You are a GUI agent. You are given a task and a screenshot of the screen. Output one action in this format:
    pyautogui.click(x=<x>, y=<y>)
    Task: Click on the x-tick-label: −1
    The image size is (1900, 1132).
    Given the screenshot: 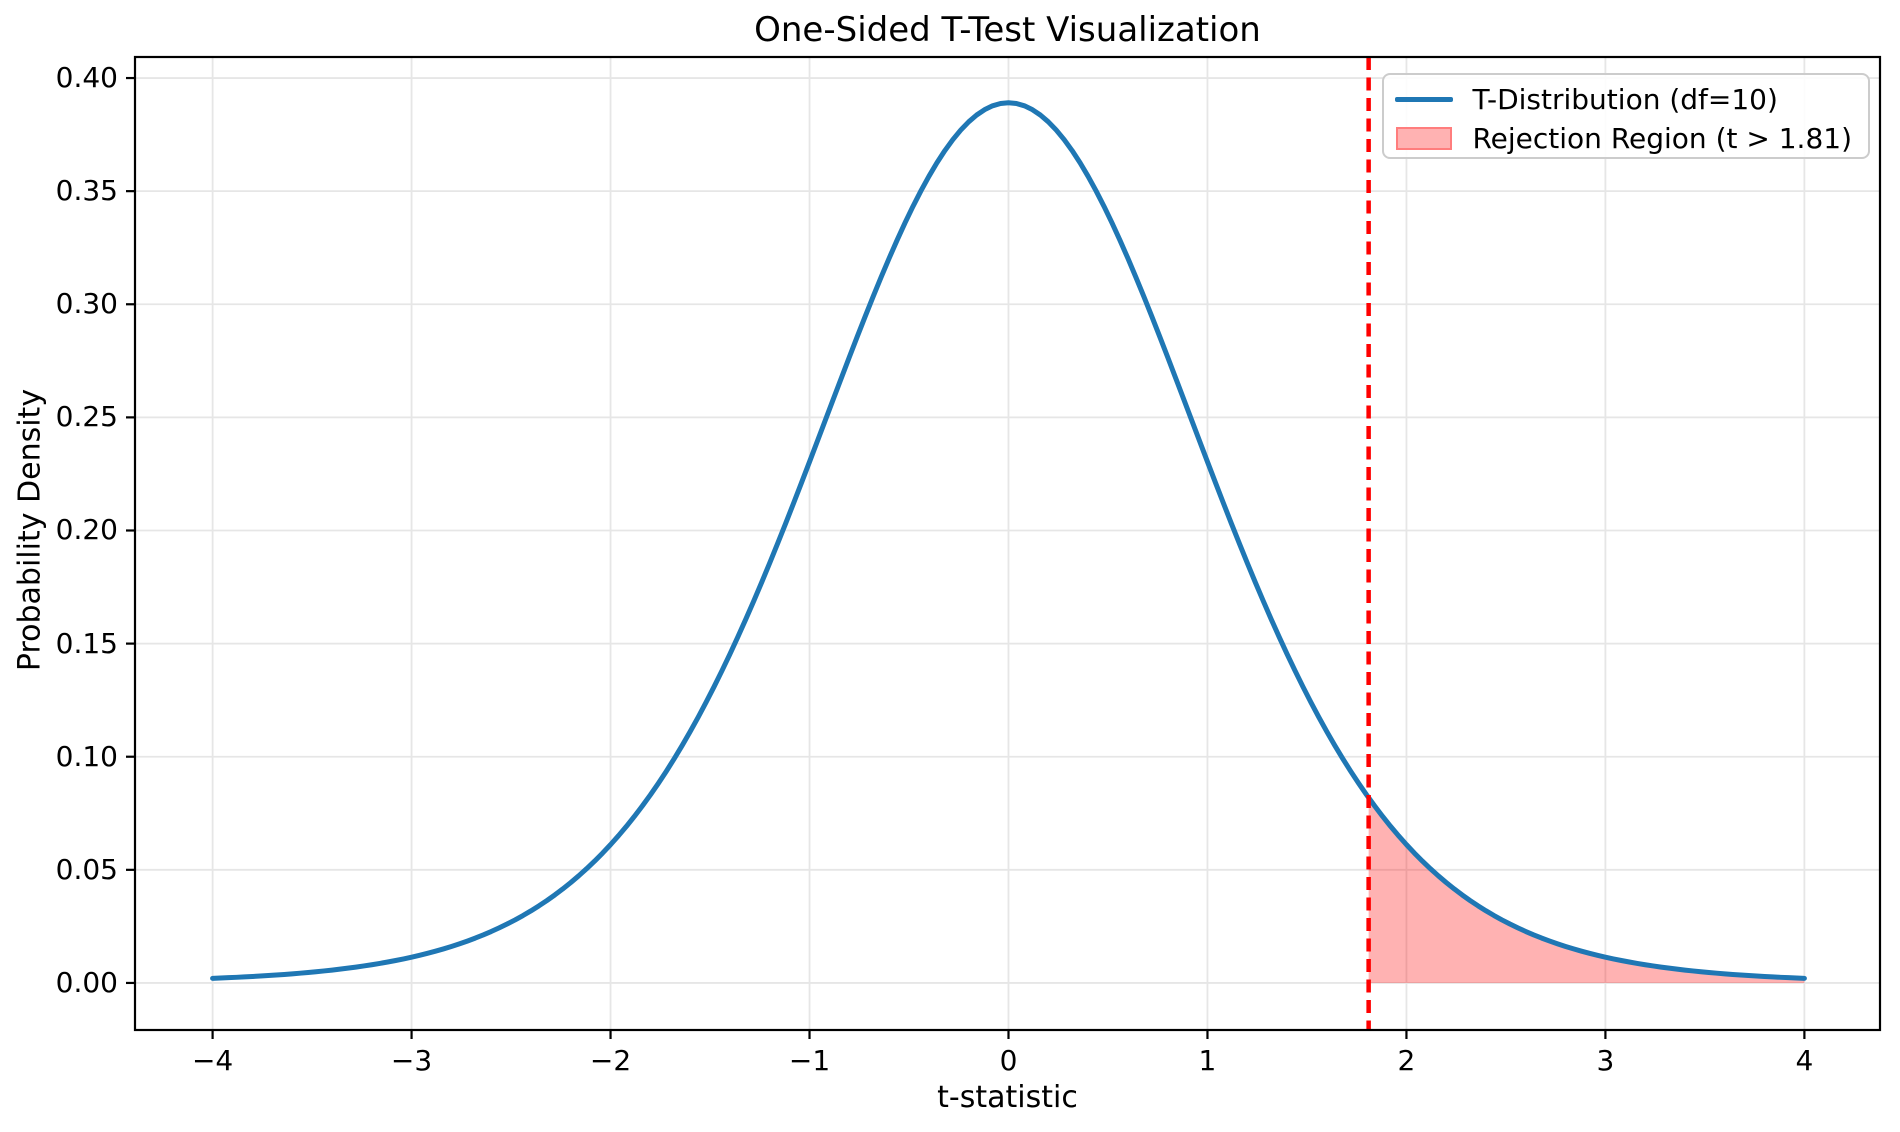 What is the action you would take?
    pyautogui.click(x=809, y=1060)
    